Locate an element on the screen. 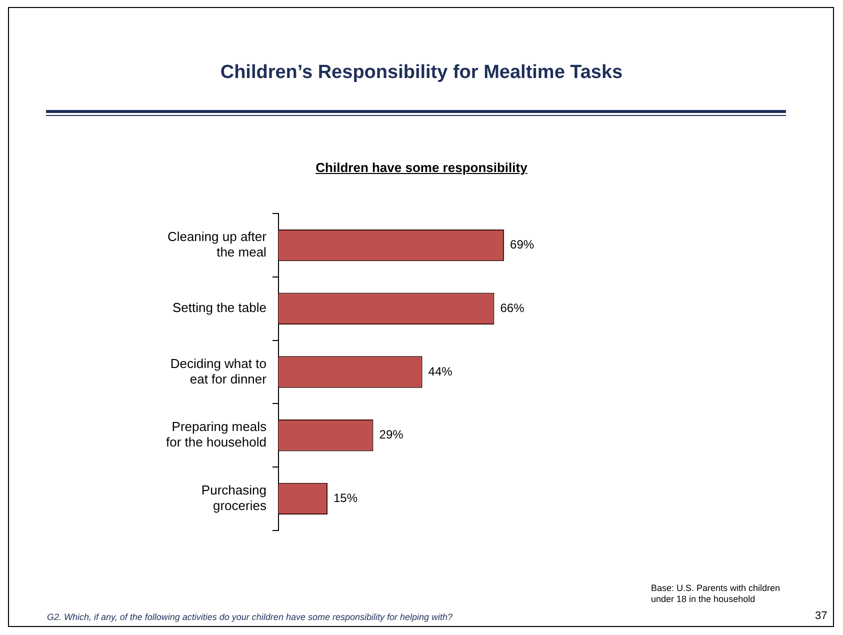 The image size is (843, 635). chart-subtitle: Children have some responsibility is located at coordinates (421, 167).